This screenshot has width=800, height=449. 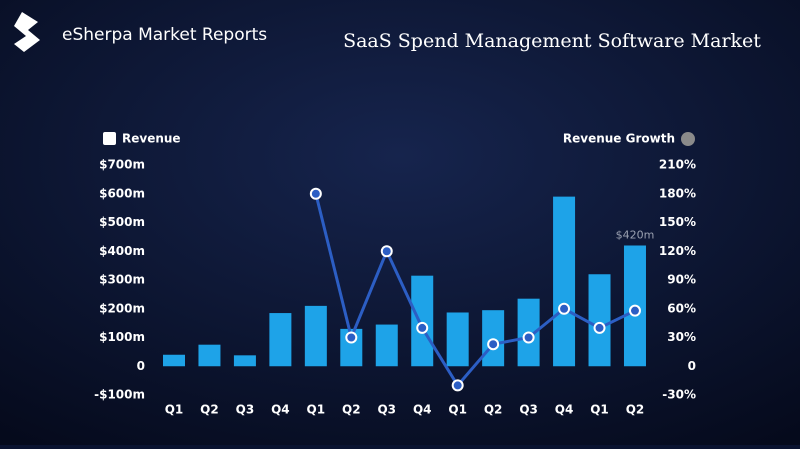 I want to click on y2-tick-label: 150%, so click(x=677, y=222).